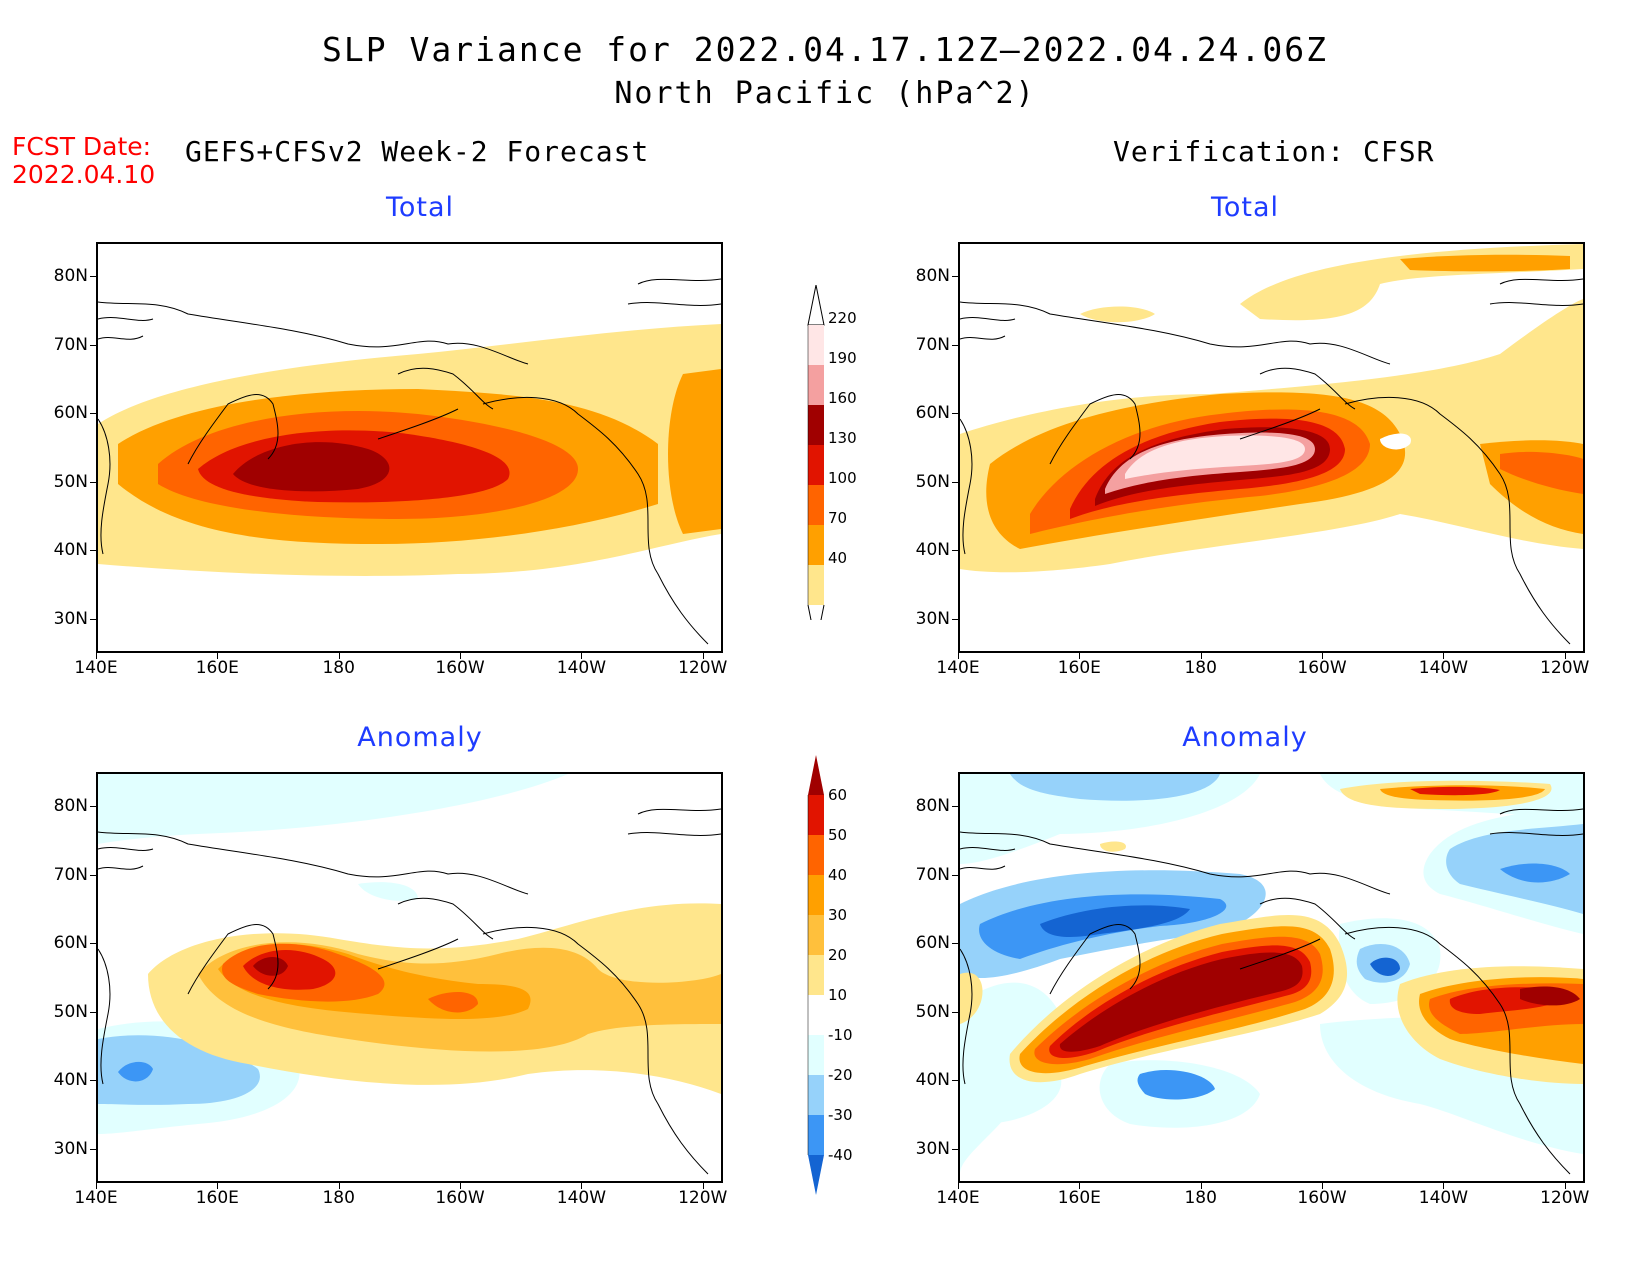 The height and width of the screenshot is (1275, 1650). I want to click on lon-label-ver-total: 140W, so click(1443, 668).